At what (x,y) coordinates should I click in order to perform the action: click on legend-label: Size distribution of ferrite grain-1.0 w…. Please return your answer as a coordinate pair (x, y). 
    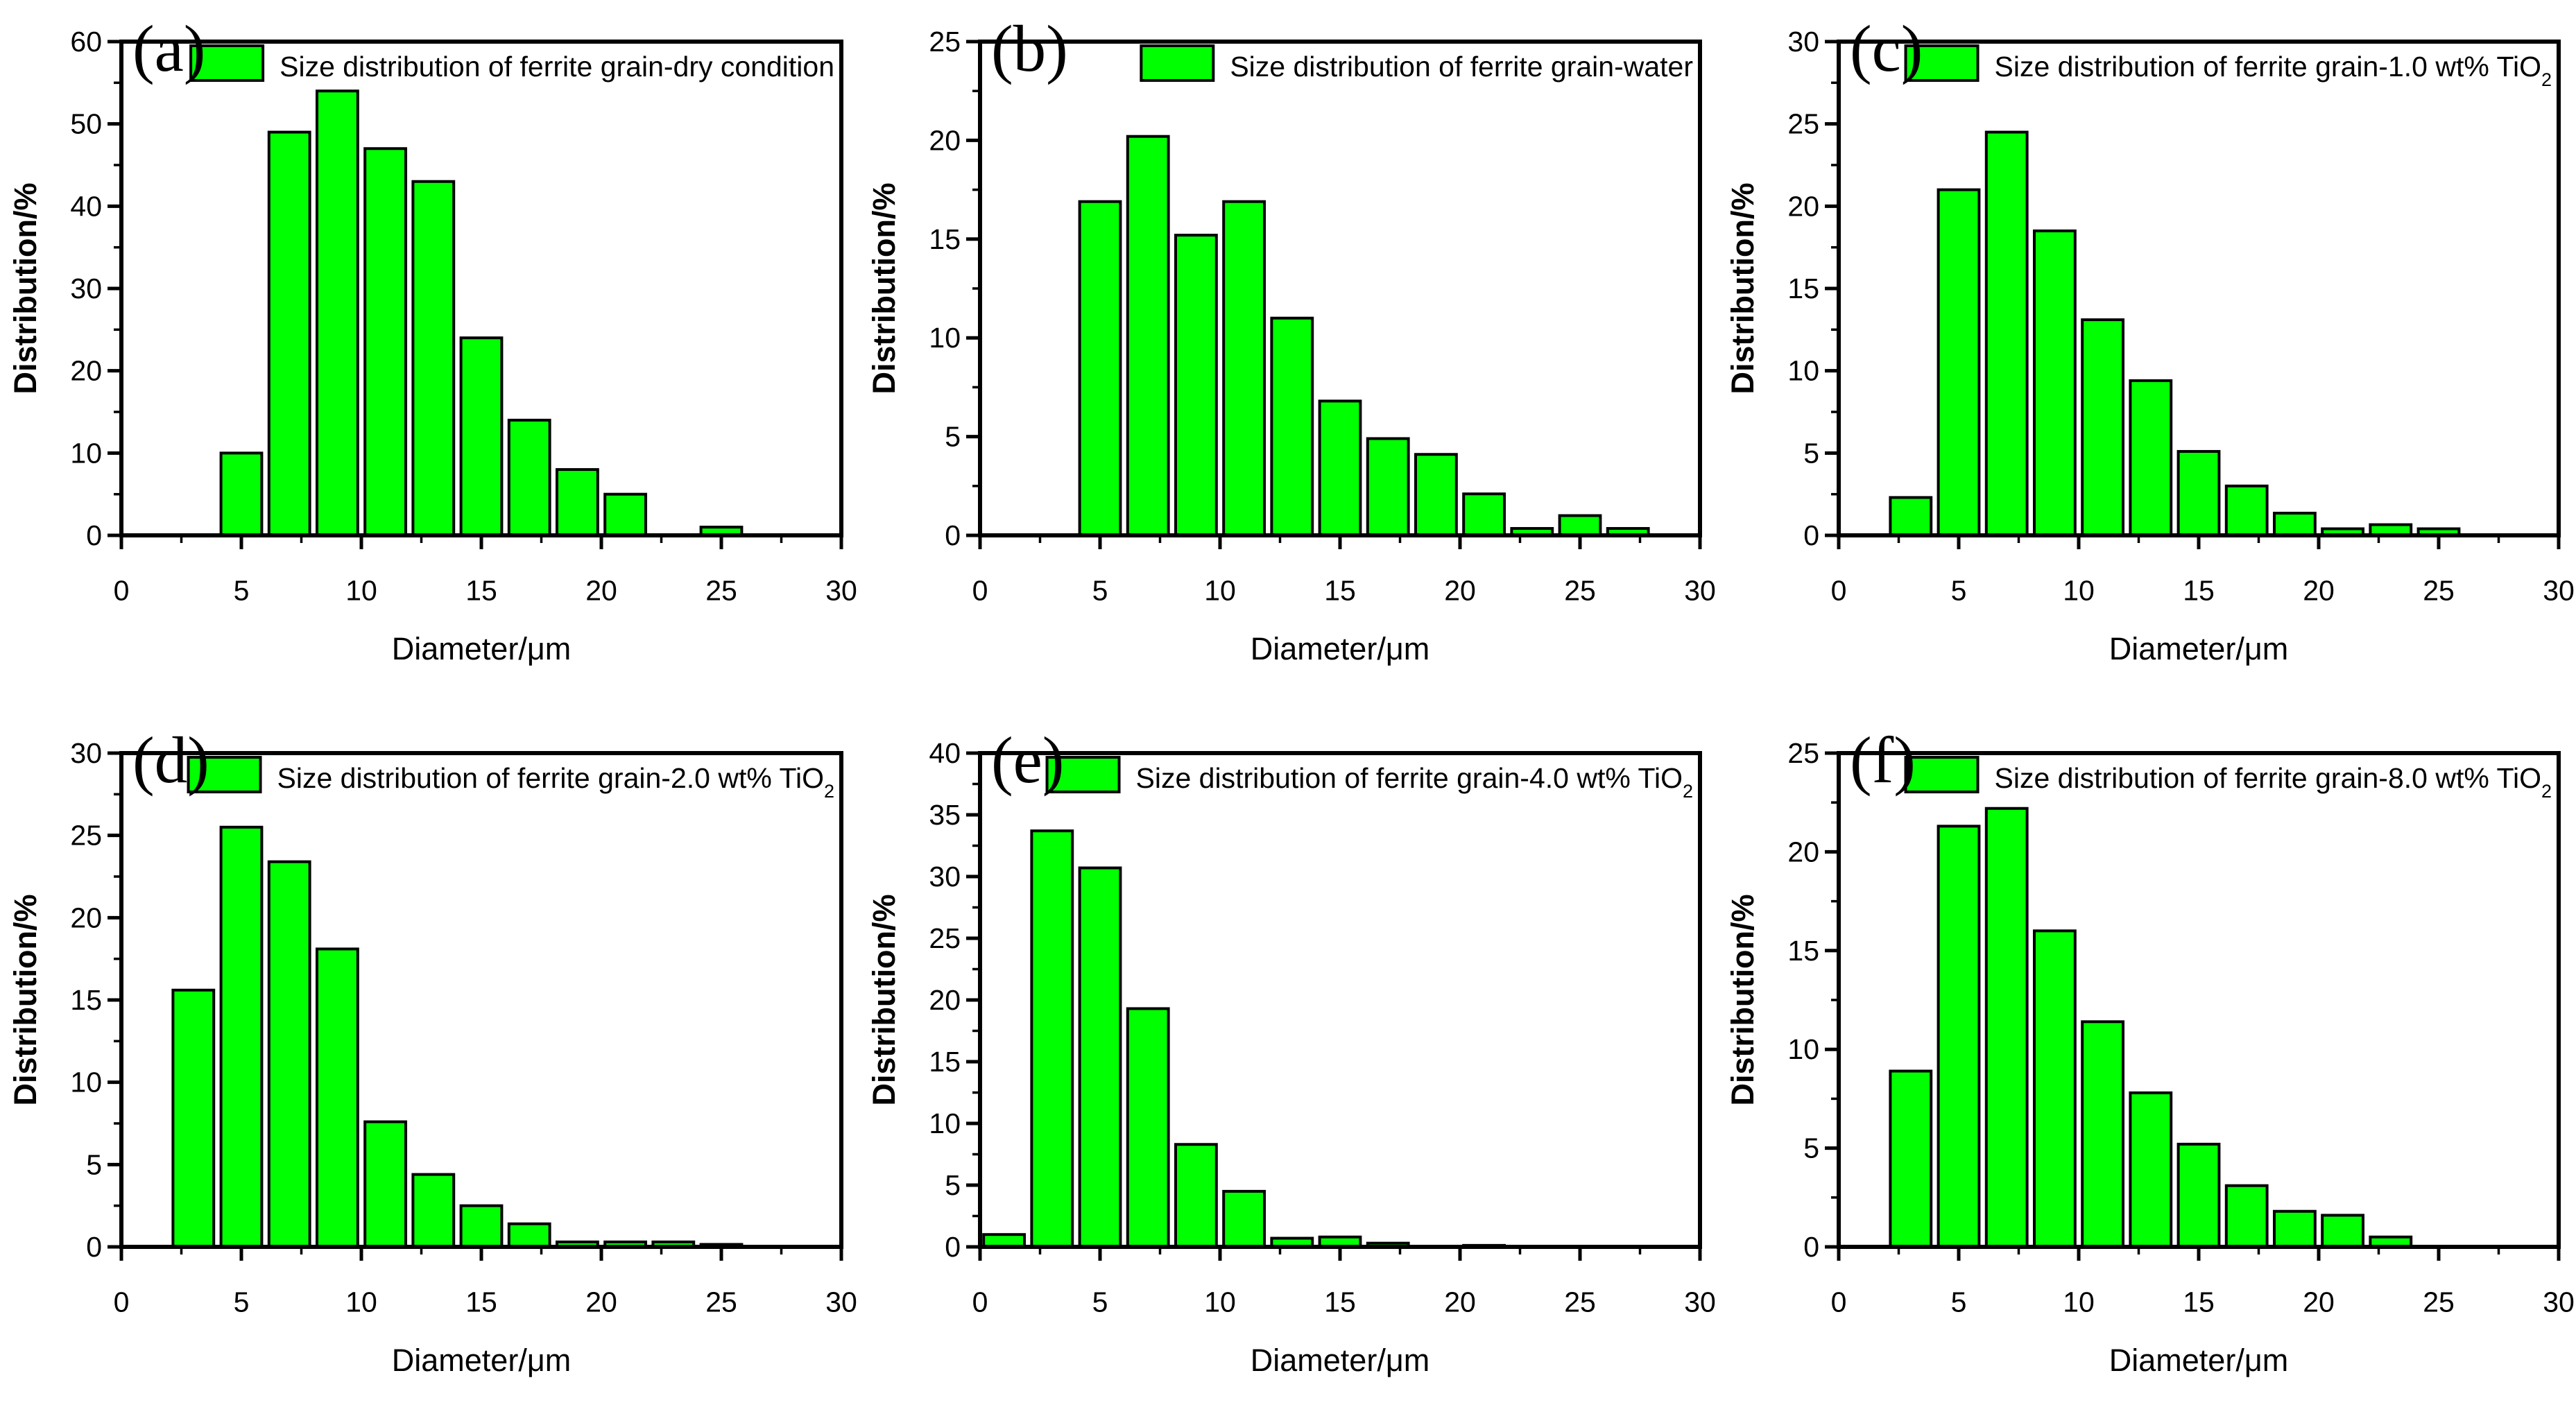
    Looking at the image, I should click on (2273, 70).